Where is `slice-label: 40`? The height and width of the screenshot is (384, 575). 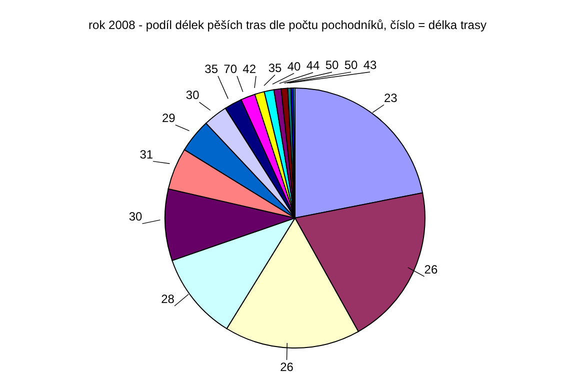 slice-label: 40 is located at coordinates (294, 66).